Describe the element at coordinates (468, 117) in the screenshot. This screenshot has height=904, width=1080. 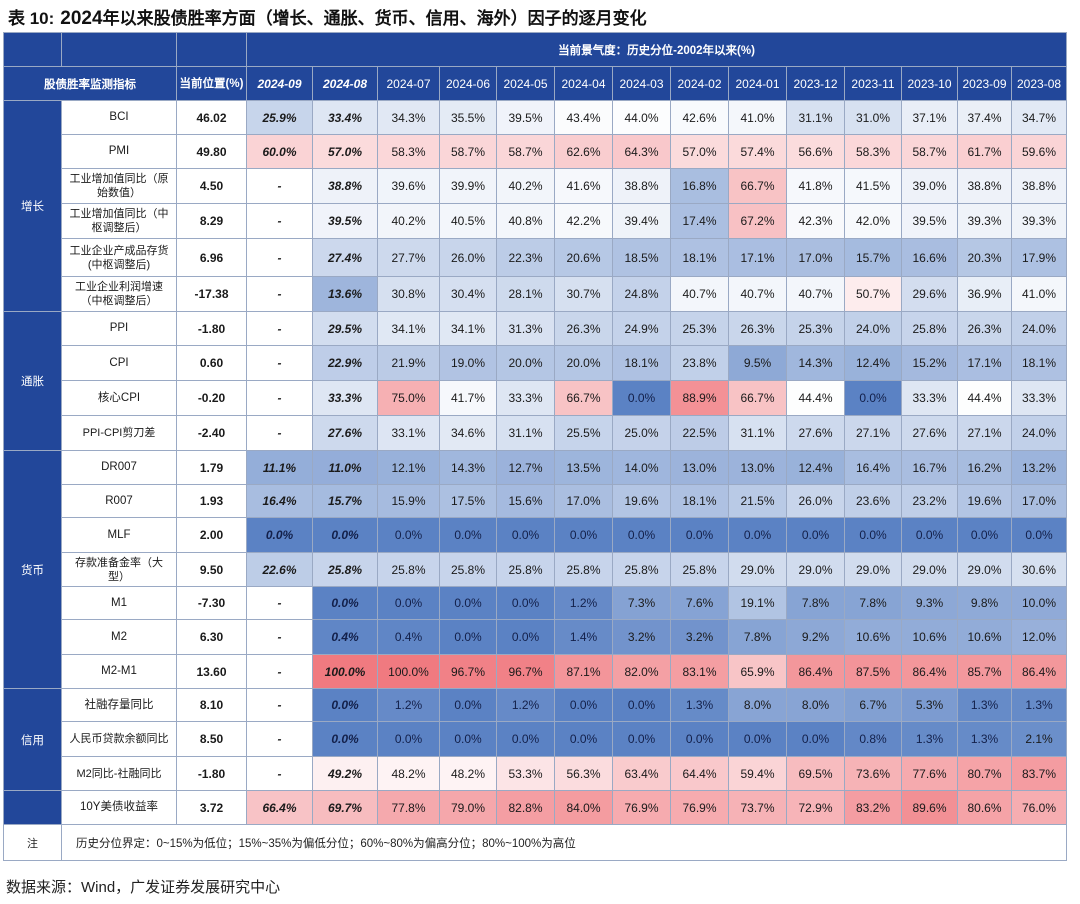
I see `percentile-cell: 35.5%` at that location.